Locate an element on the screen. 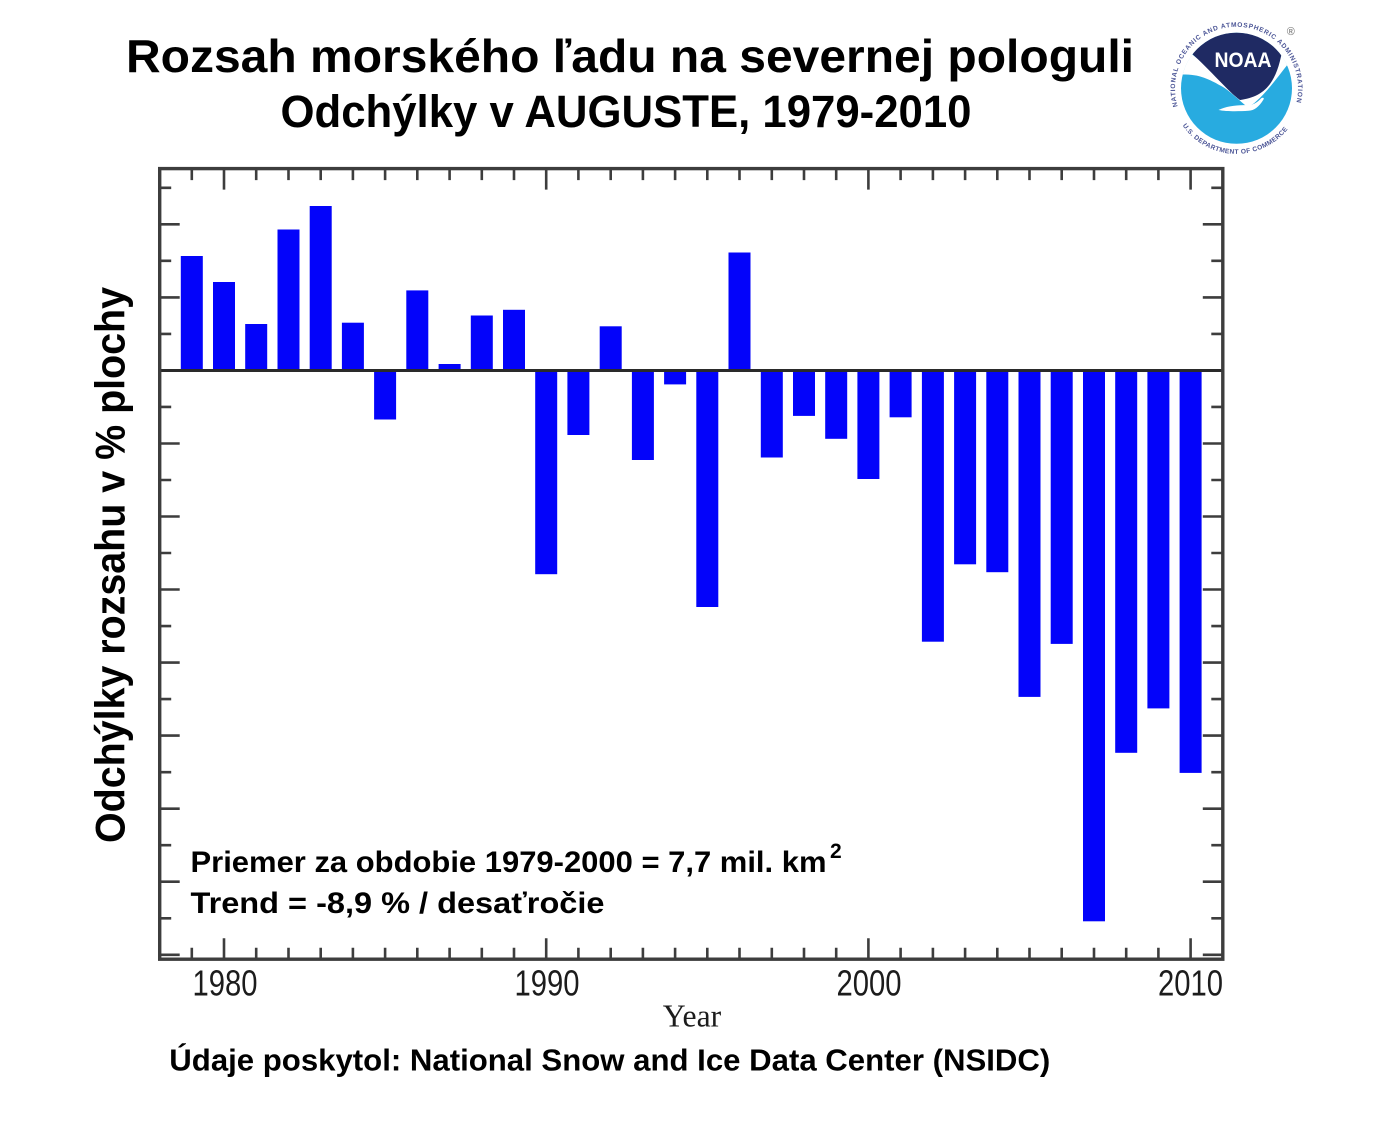 Image resolution: width=1376 pixels, height=1130 pixels. svg-text: Year is located at coordinates (692, 1015).